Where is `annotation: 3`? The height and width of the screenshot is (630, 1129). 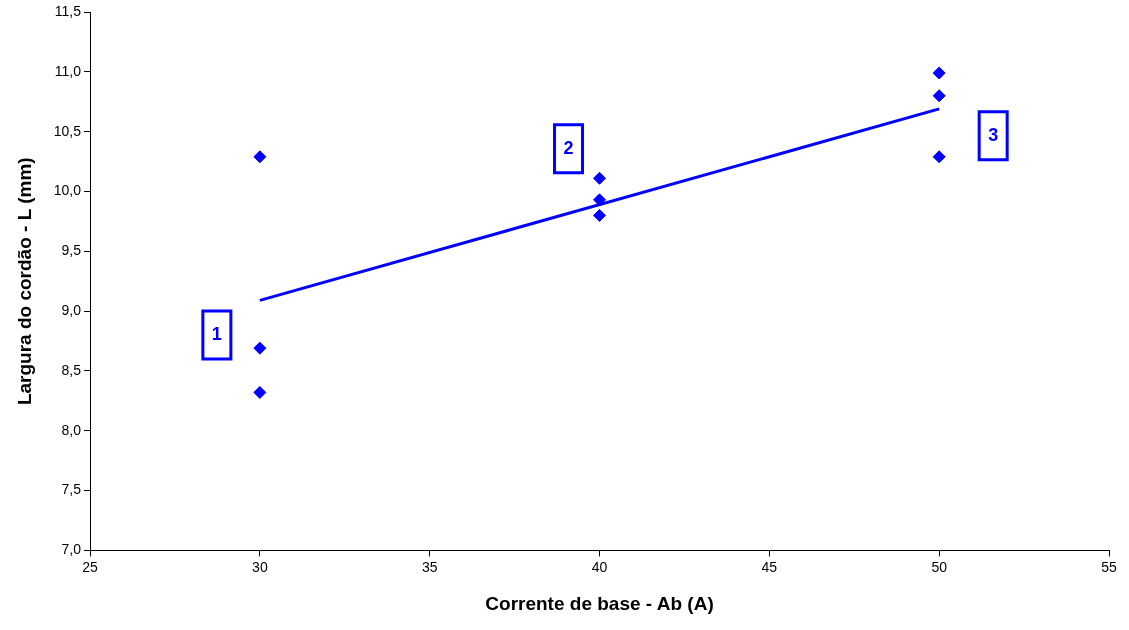 annotation: 3 is located at coordinates (993, 134).